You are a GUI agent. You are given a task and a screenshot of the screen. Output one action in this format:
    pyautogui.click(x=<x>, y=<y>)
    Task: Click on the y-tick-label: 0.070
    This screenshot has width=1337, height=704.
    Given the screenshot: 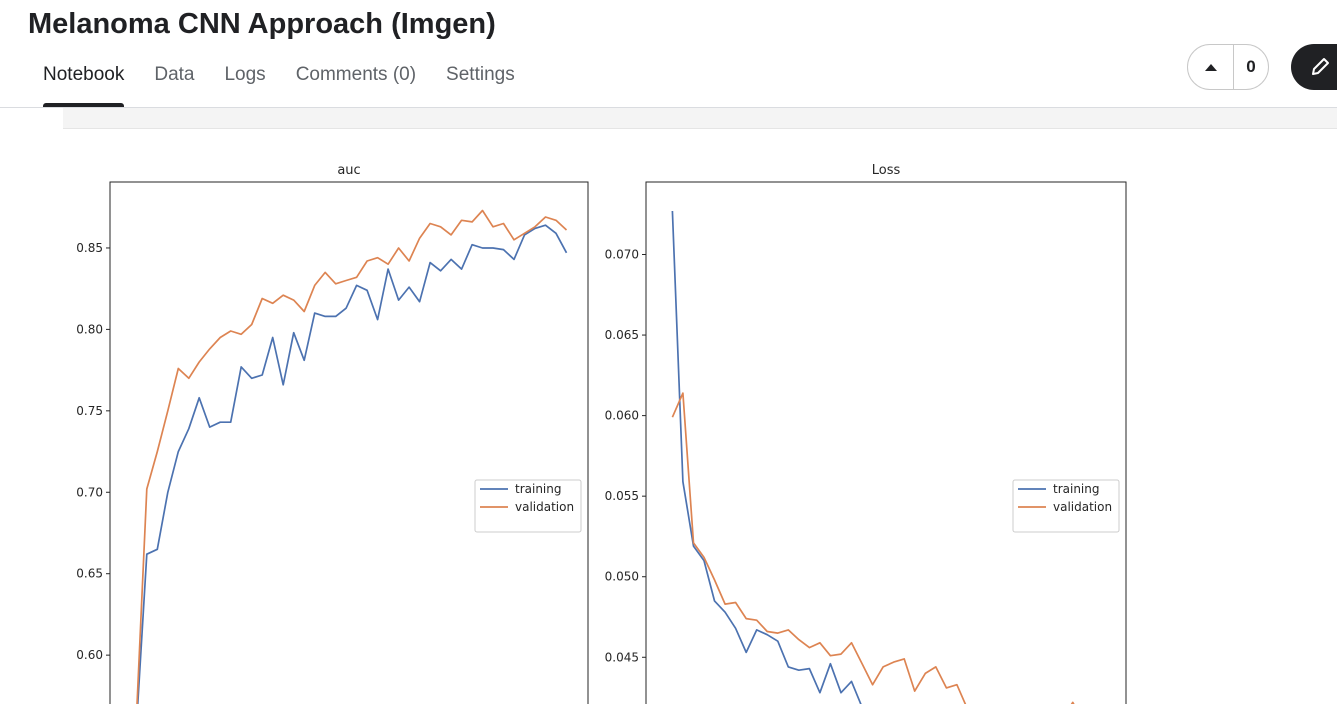 What is the action you would take?
    pyautogui.click(x=622, y=255)
    